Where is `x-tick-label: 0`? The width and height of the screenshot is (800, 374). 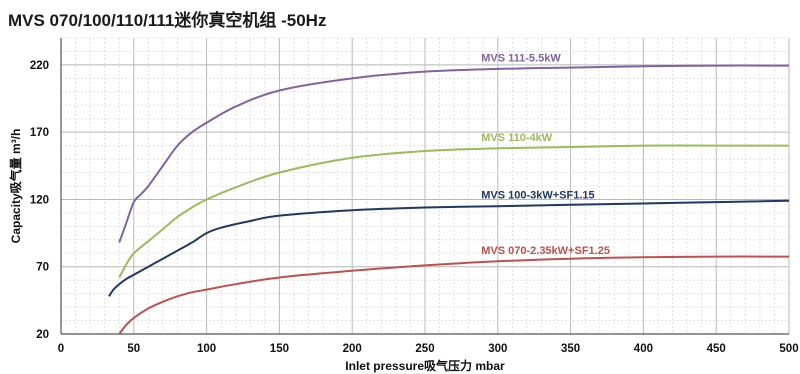 x-tick-label: 0 is located at coordinates (61, 349).